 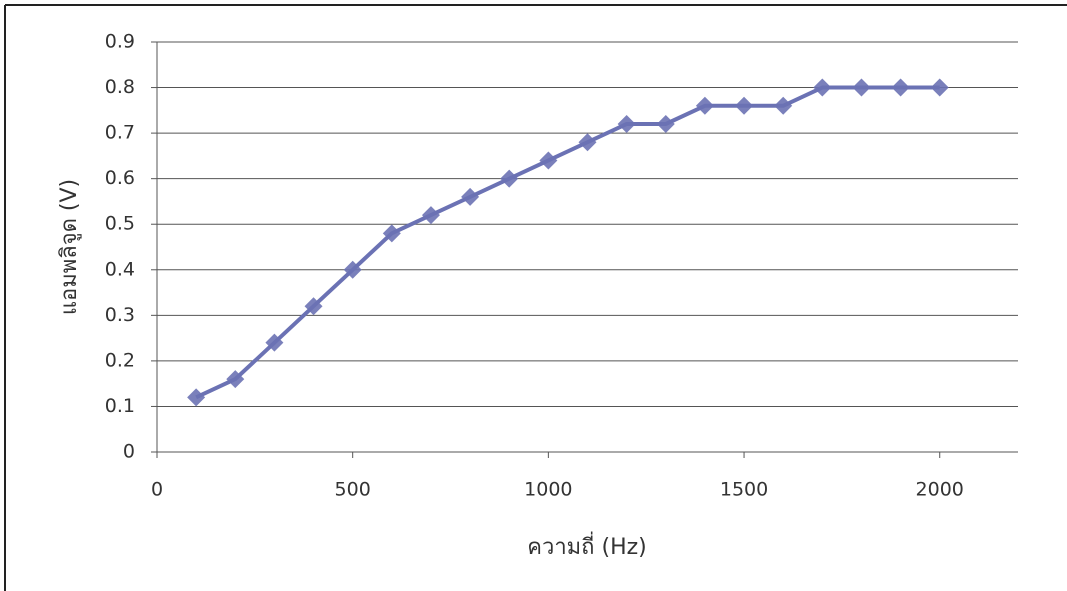 What do you see at coordinates (587, 545) in the screenshot?
I see `x-axis-title: ความถี่ (Hz)` at bounding box center [587, 545].